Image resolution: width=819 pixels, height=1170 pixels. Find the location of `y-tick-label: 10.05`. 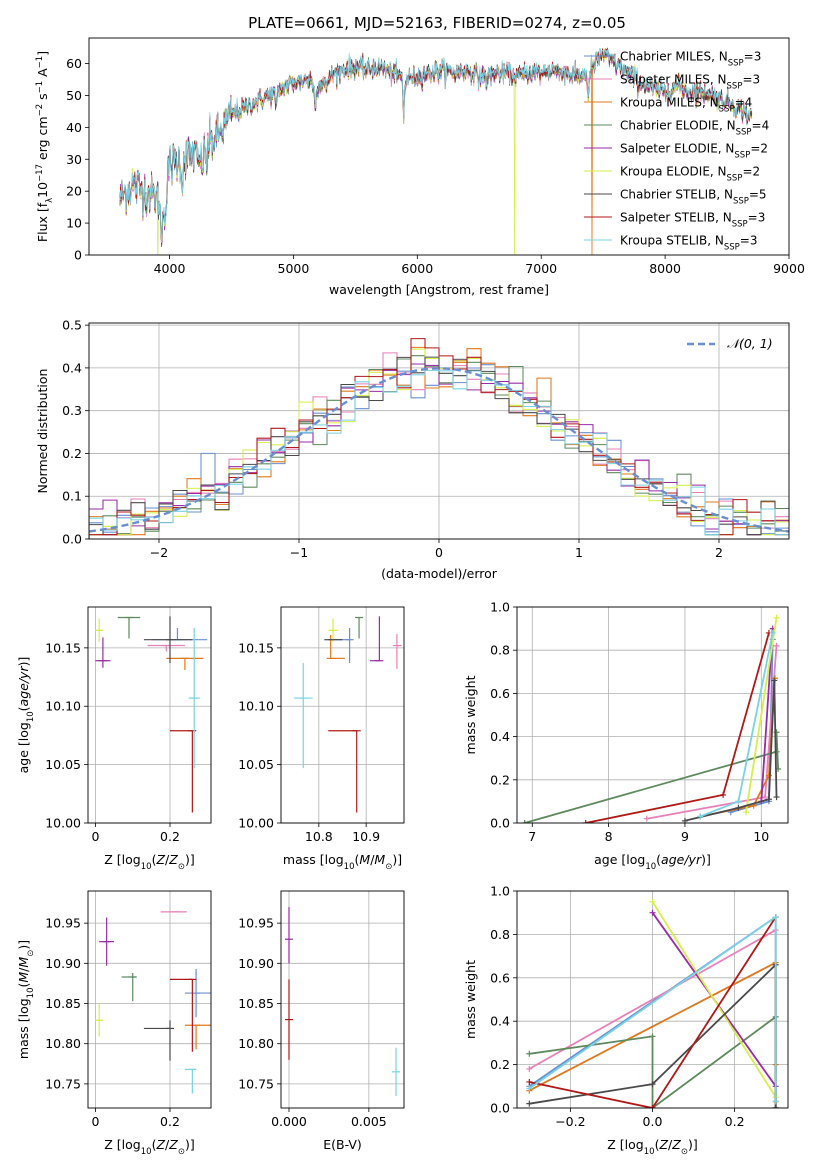

y-tick-label: 10.05 is located at coordinates (256, 764).